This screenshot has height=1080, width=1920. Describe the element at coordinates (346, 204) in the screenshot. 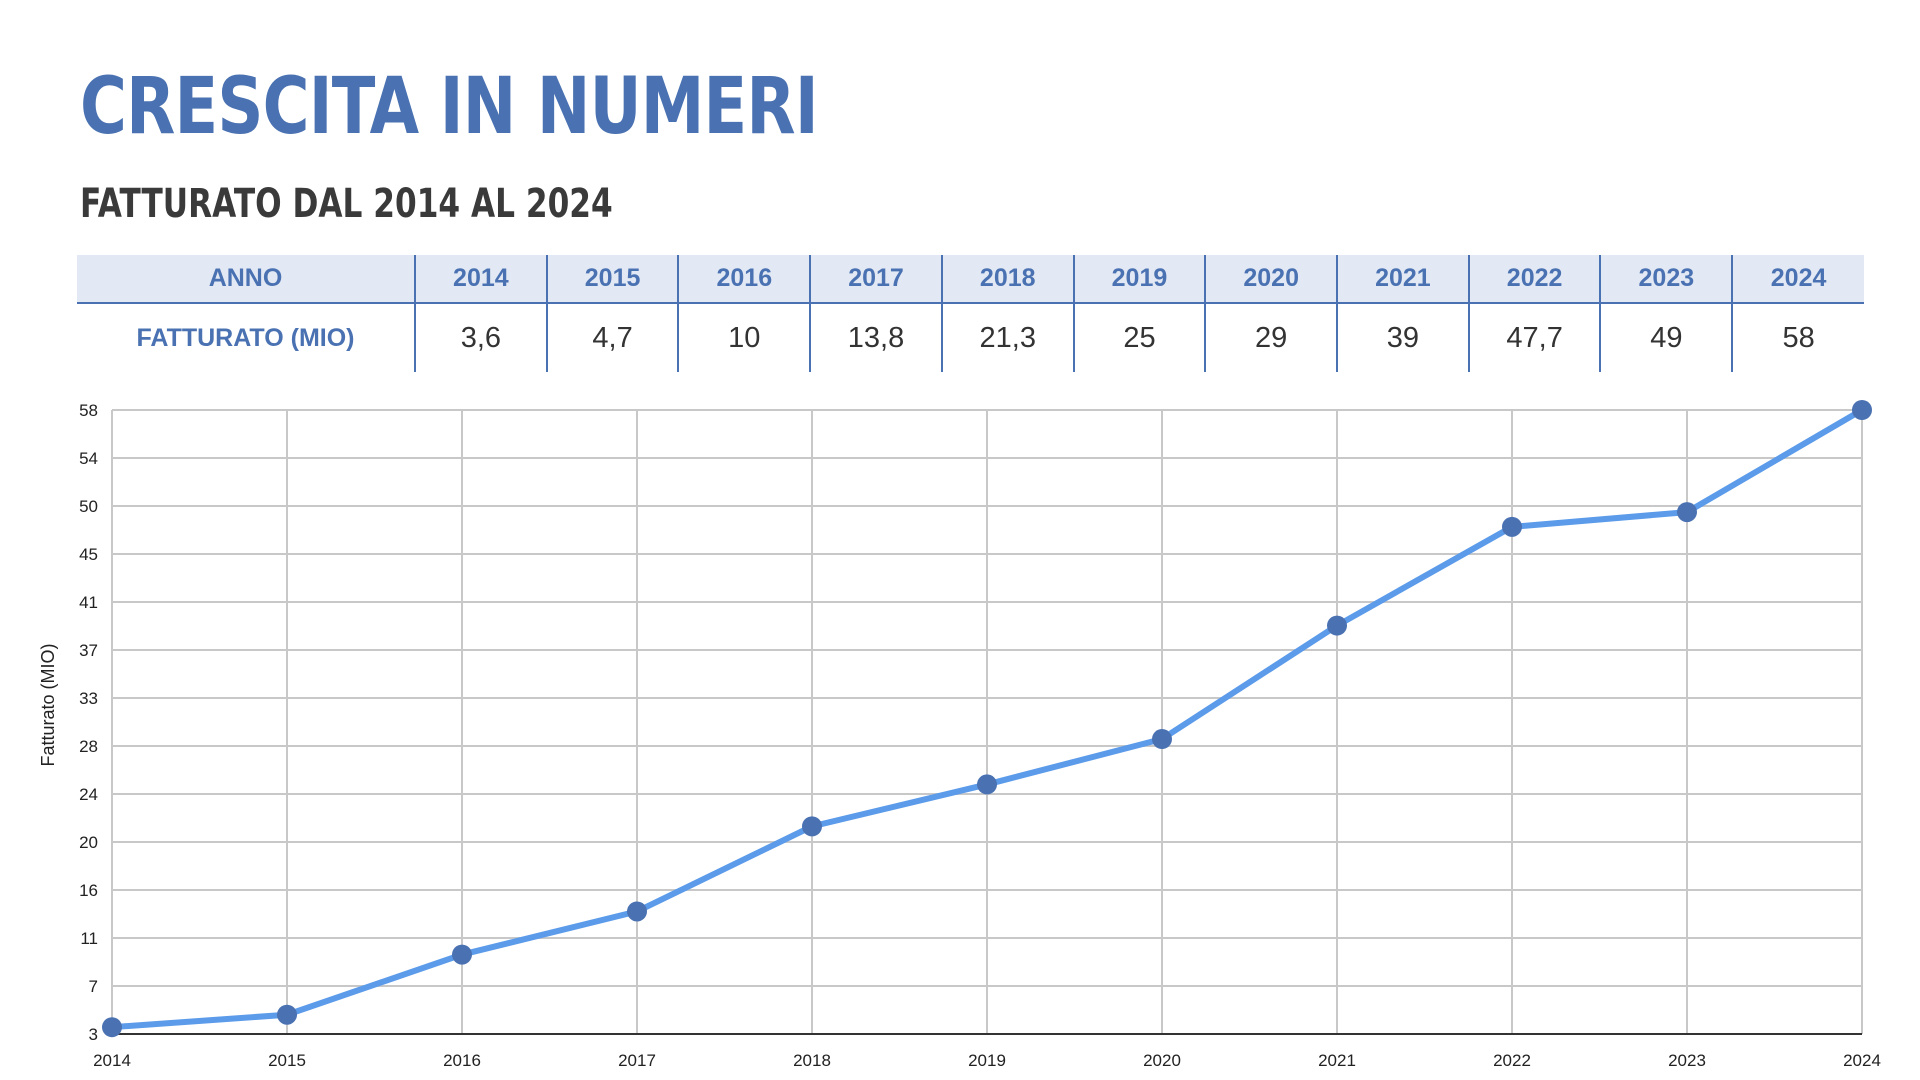

I see `page-subtitle: FATTURATO DAL 2014 AL 2024` at that location.